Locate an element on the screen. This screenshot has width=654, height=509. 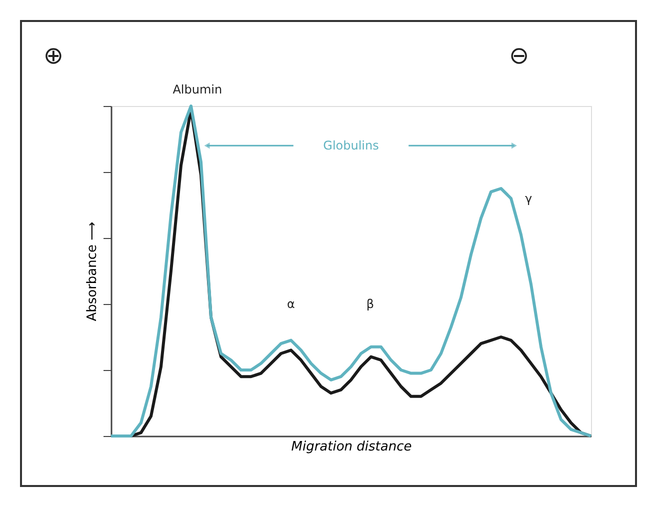
annotation: Globulins is located at coordinates (351, 145).